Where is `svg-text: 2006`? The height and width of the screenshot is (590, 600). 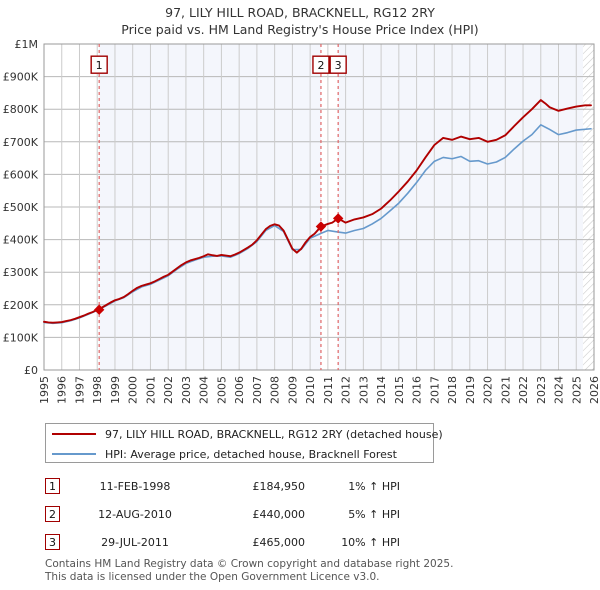 svg-text: 2006 is located at coordinates (239, 390).